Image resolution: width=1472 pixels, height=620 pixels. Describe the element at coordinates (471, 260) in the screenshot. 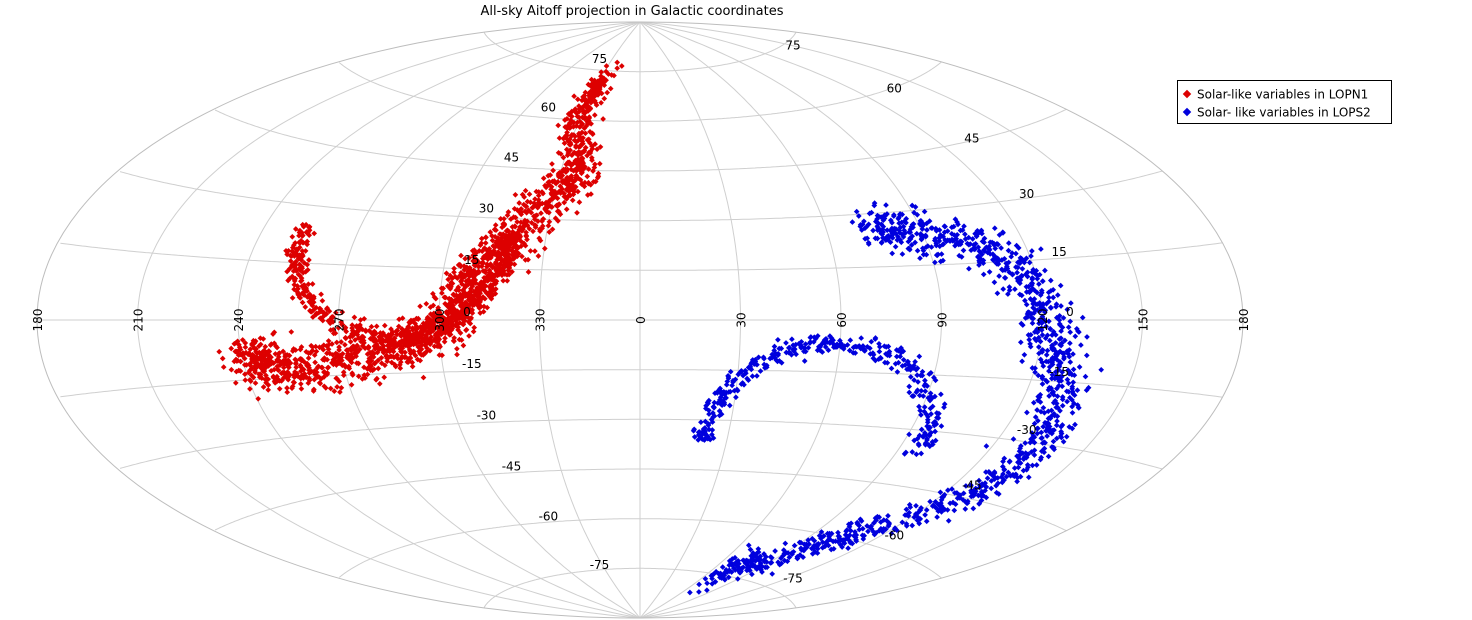

I see `latitude-tick-label: 15` at that location.